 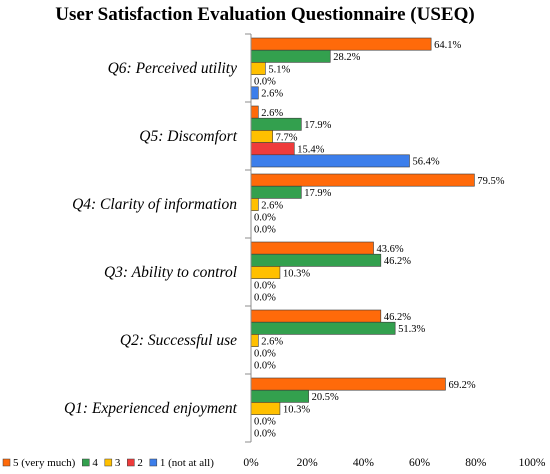 I want to click on data-label-q2-series-1: 46.2%, so click(x=397, y=317).